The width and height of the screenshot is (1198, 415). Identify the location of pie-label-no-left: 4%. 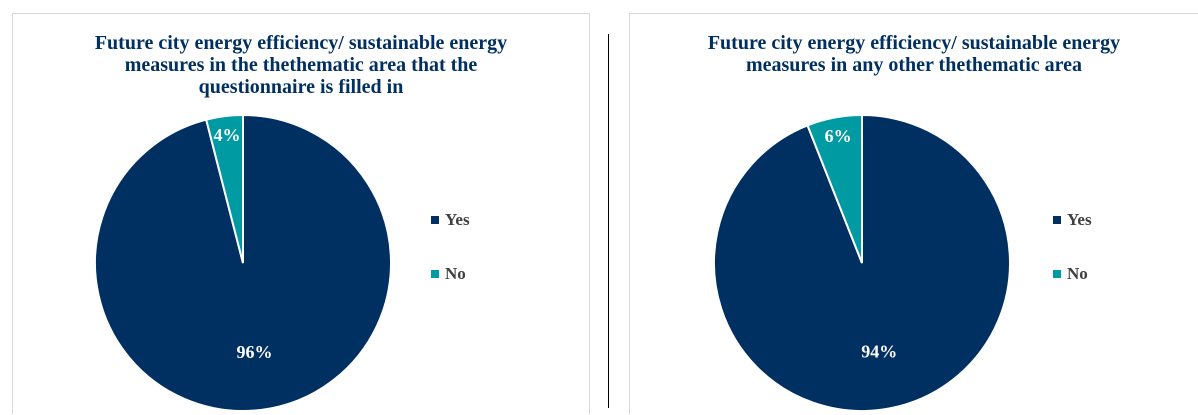
(227, 135).